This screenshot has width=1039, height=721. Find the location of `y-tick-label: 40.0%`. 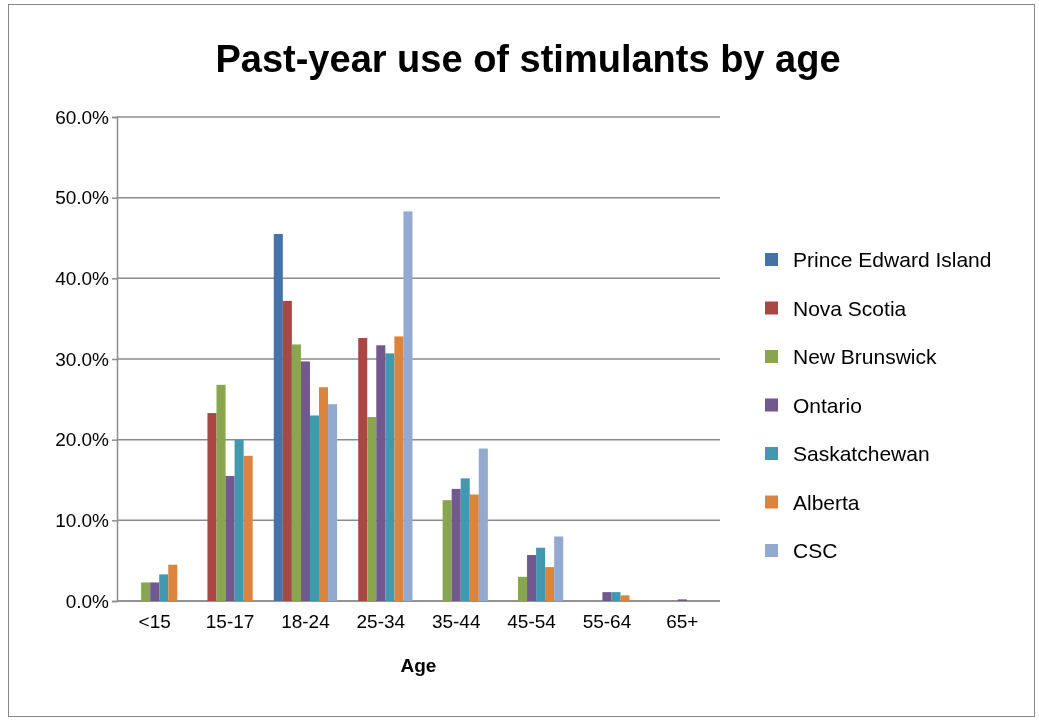

y-tick-label: 40.0% is located at coordinates (82, 278).